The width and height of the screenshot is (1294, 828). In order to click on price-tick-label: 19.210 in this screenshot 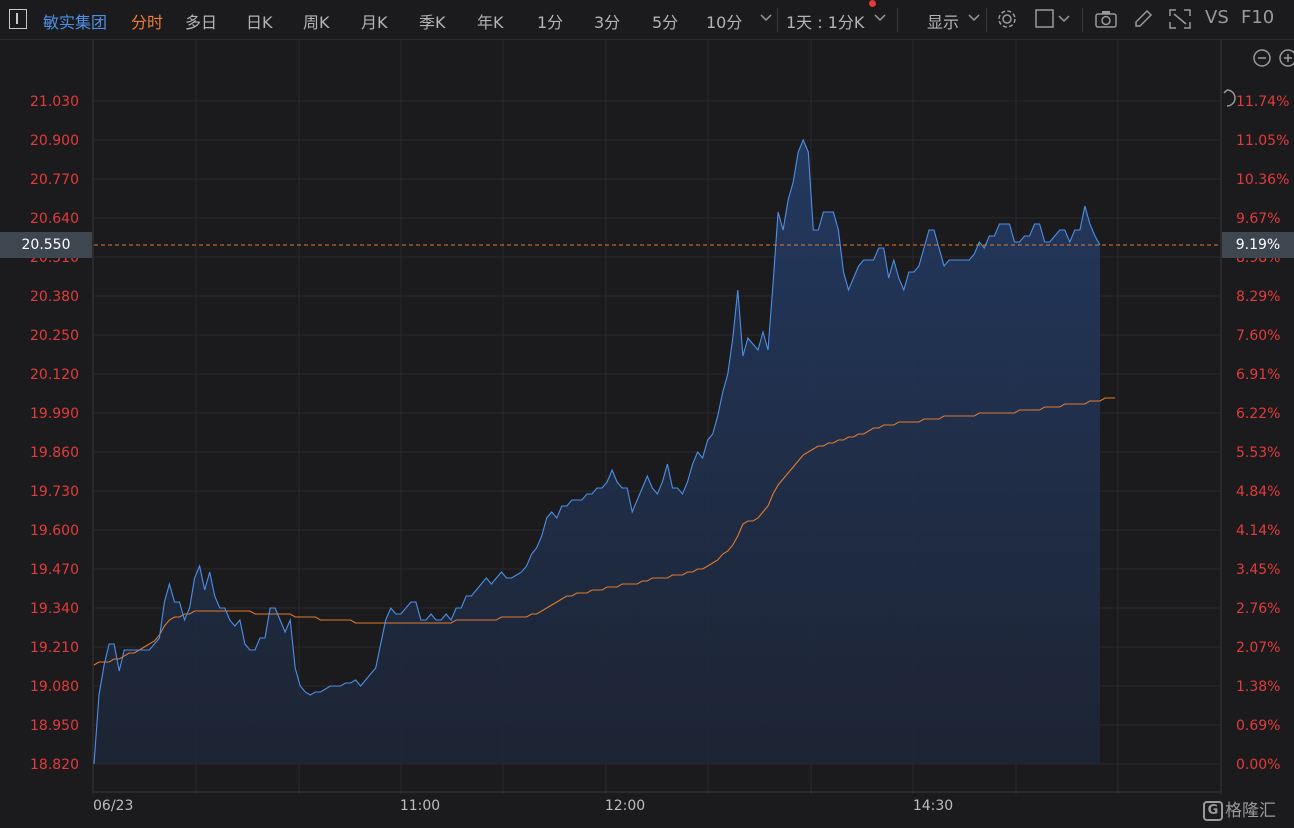, I will do `click(54, 648)`.